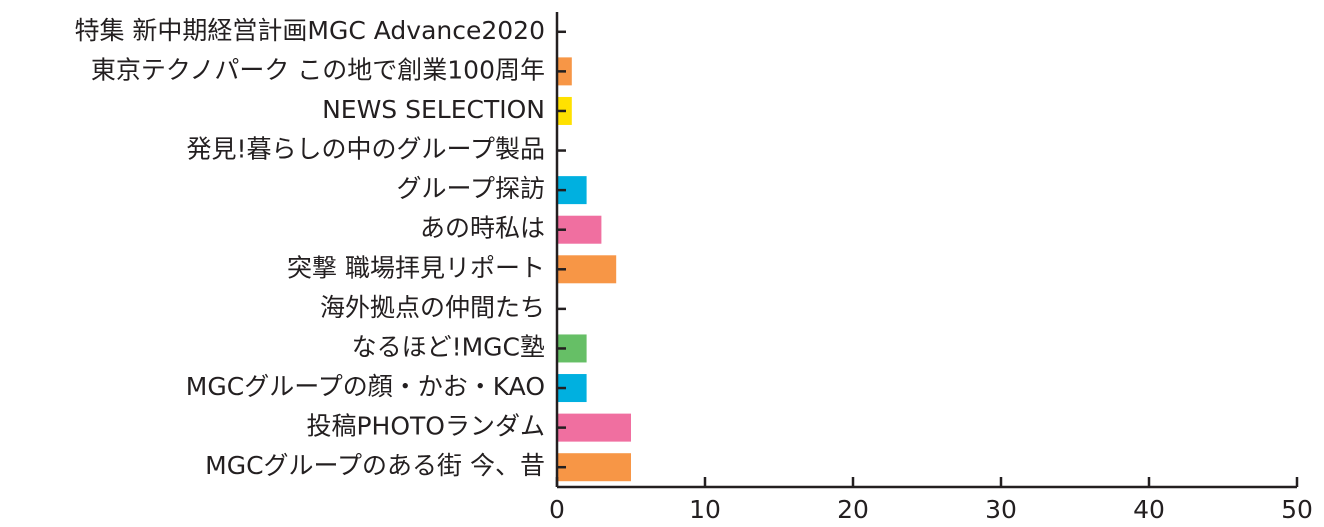  What do you see at coordinates (365, 149) in the screenshot?
I see `y-tick-label: 発見!暮らしの中のグループ製品` at bounding box center [365, 149].